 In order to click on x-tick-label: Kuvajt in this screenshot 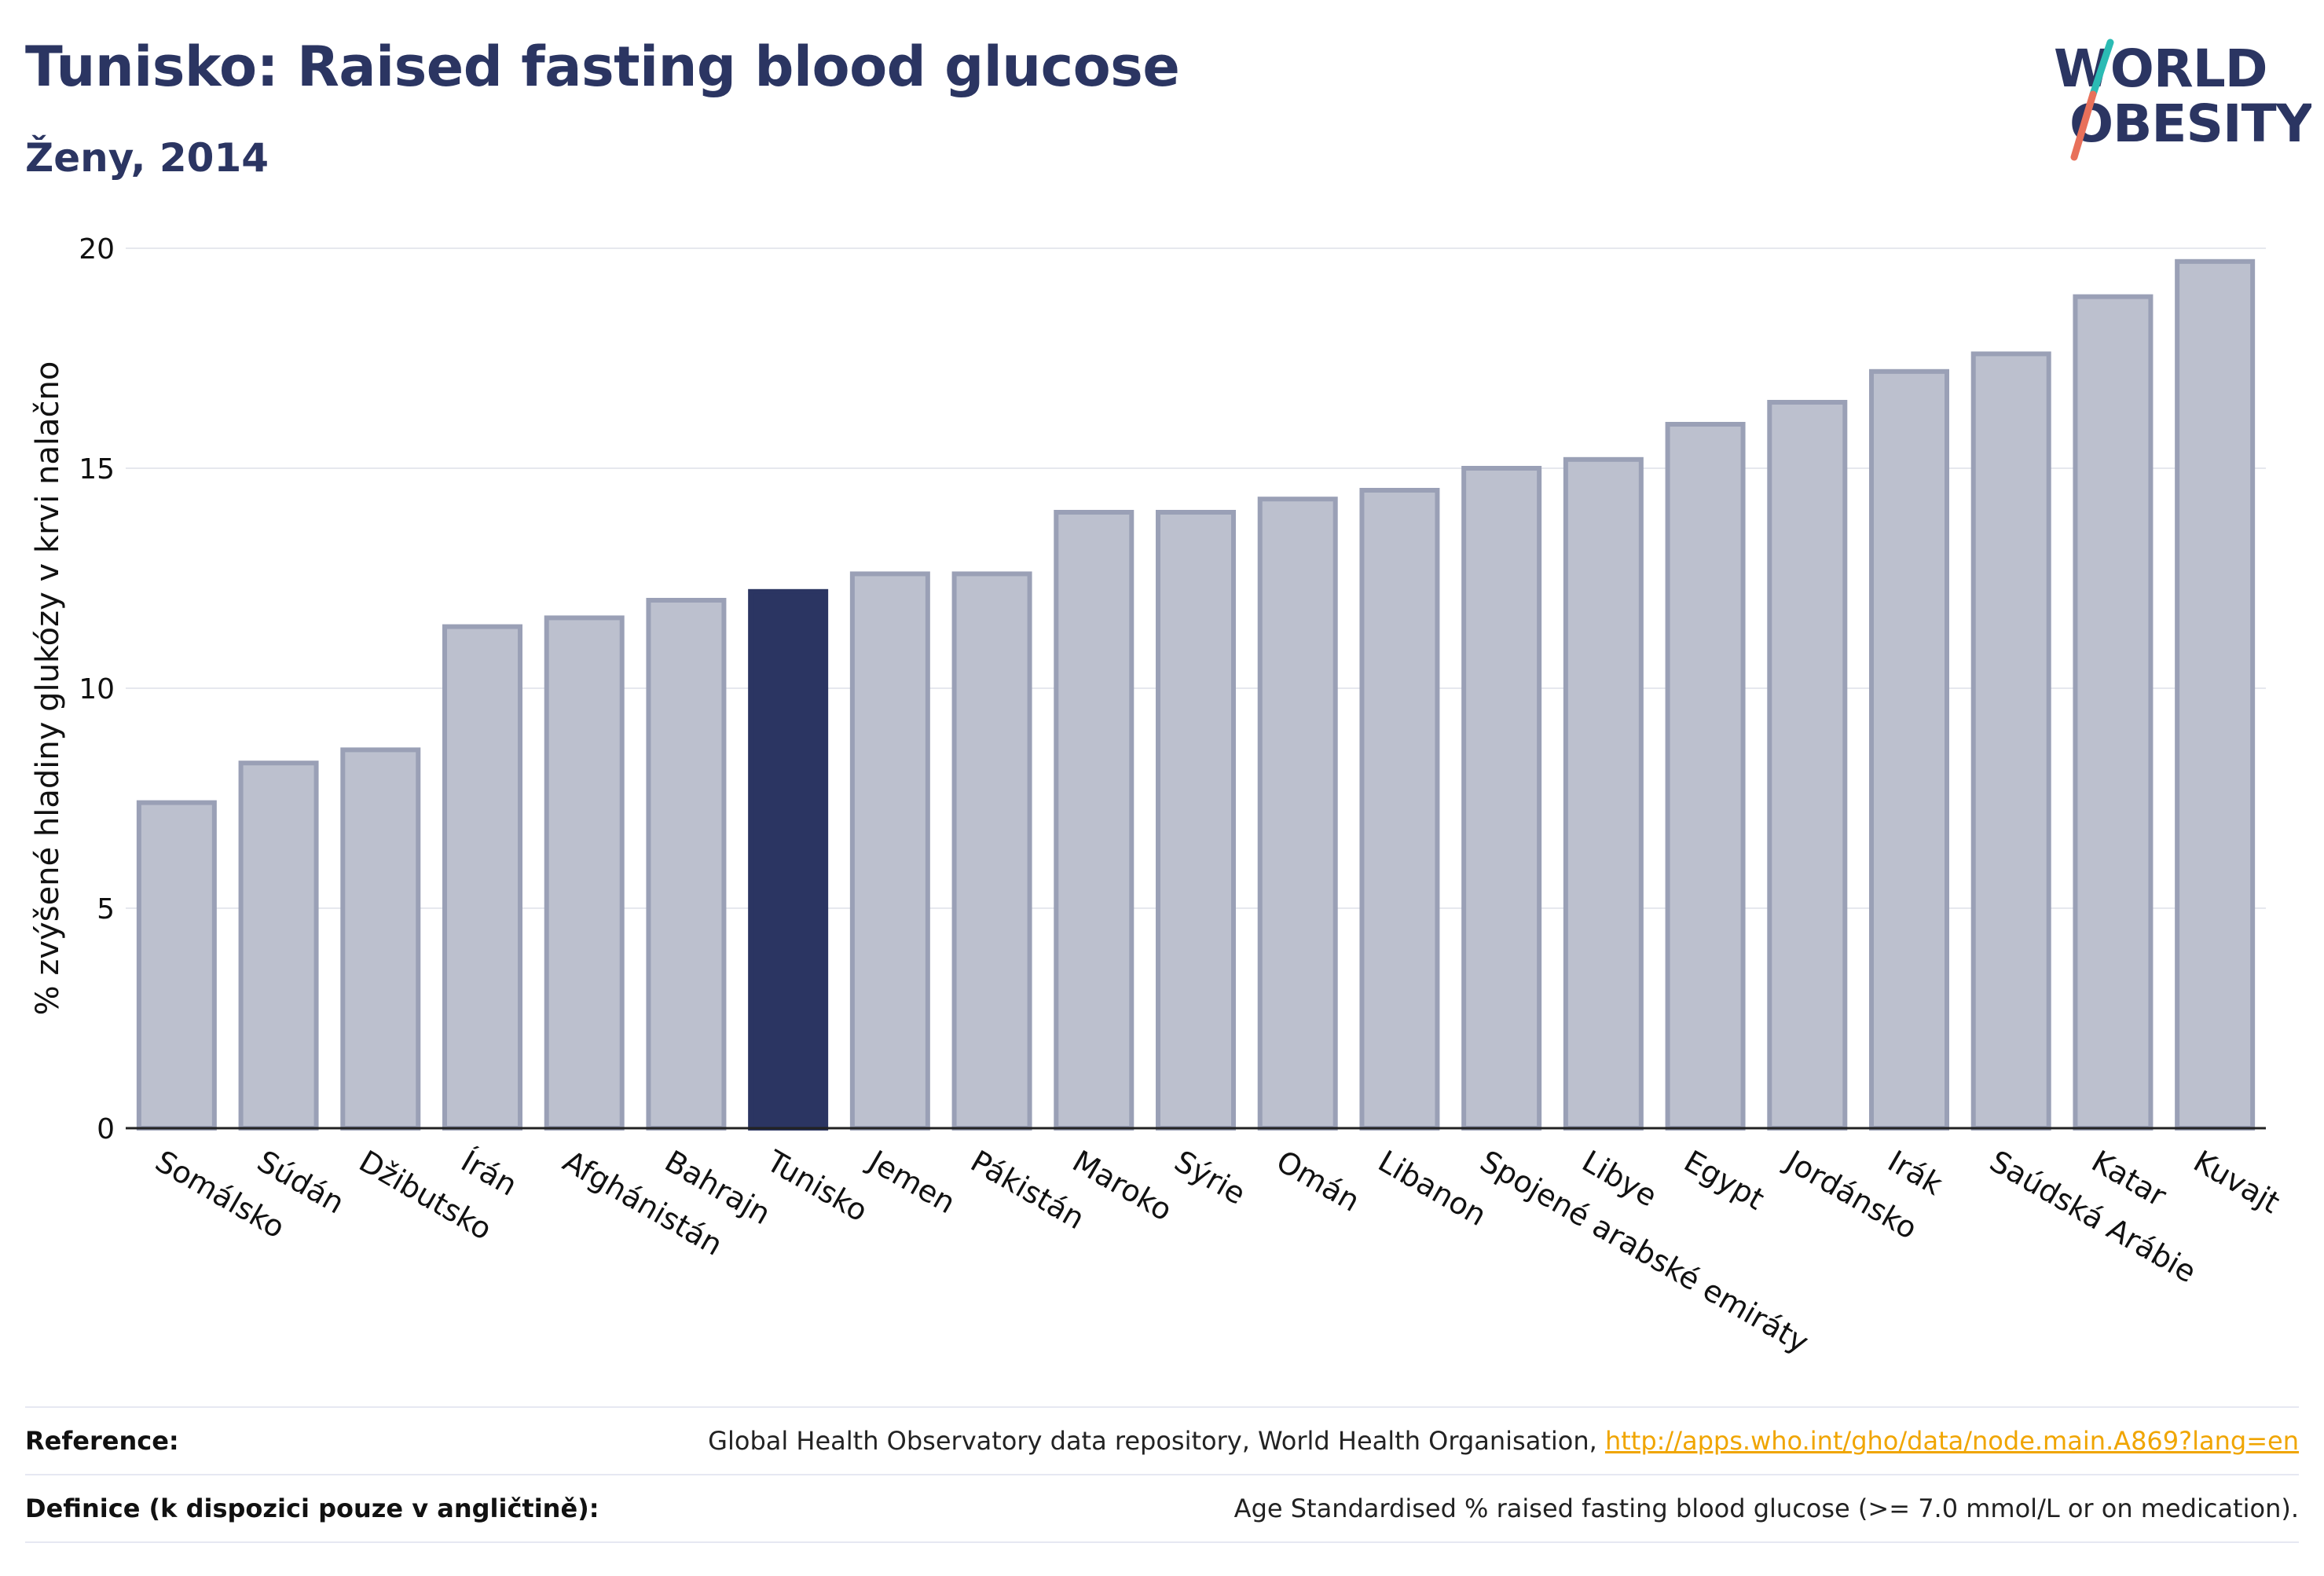, I will do `click(2237, 1182)`.